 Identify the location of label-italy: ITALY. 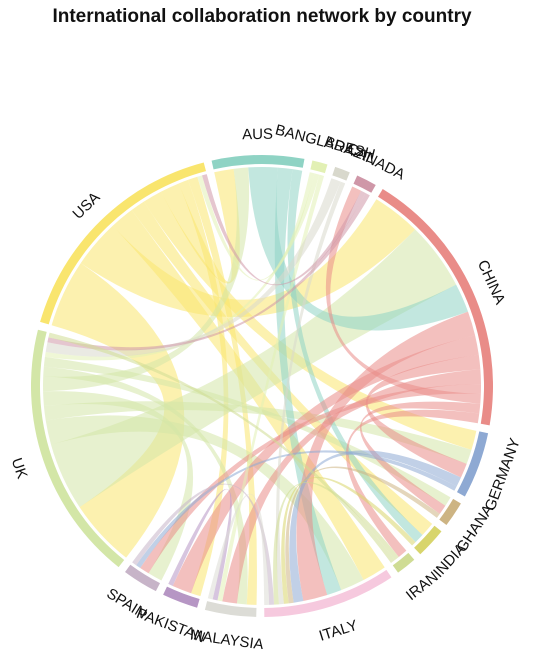
(338, 631).